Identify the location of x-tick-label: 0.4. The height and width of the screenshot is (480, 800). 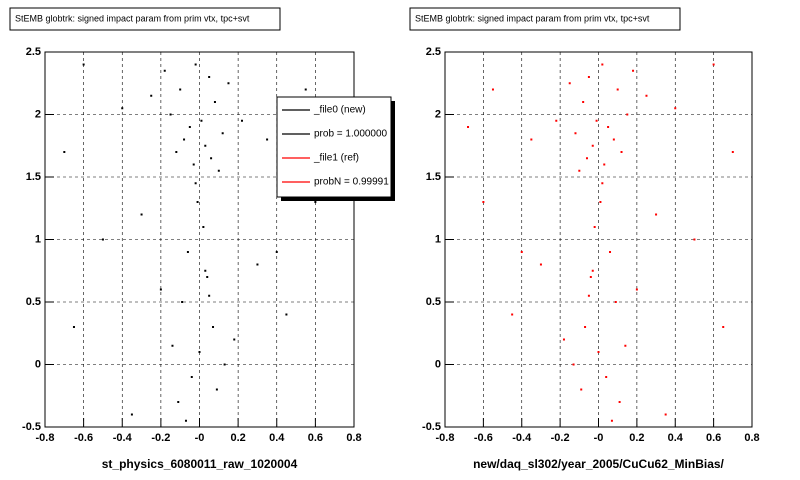
(277, 438).